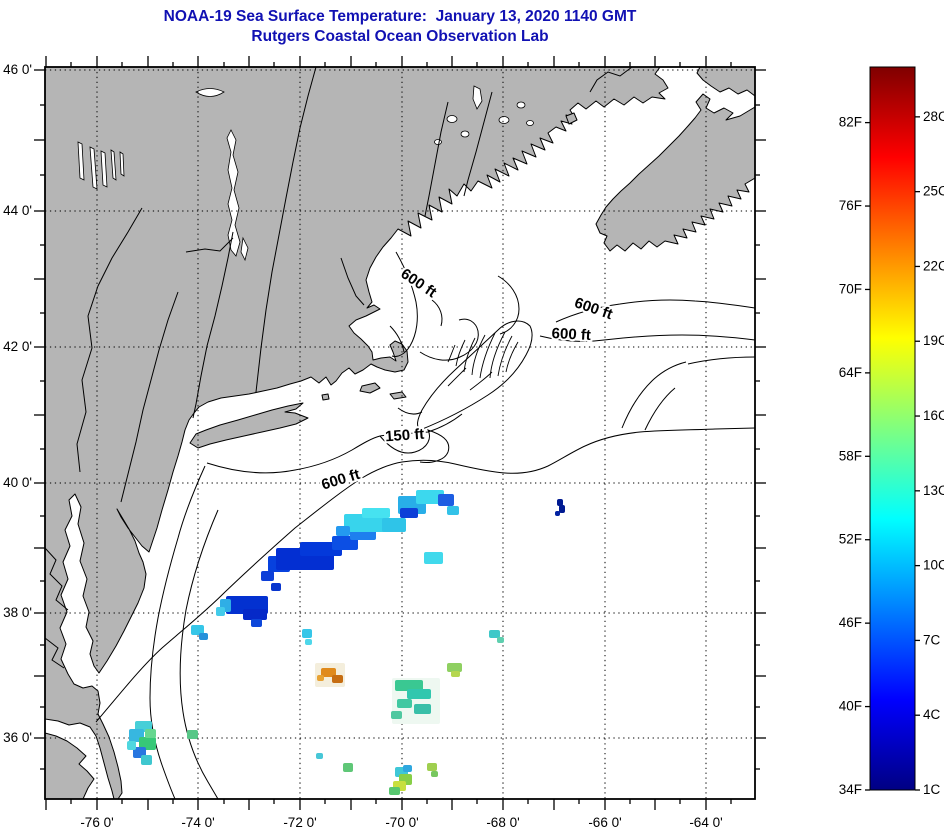 The image size is (944, 832). Describe the element at coordinates (933, 116) in the screenshot. I see `colorbar-label-celsius: 28C` at that location.